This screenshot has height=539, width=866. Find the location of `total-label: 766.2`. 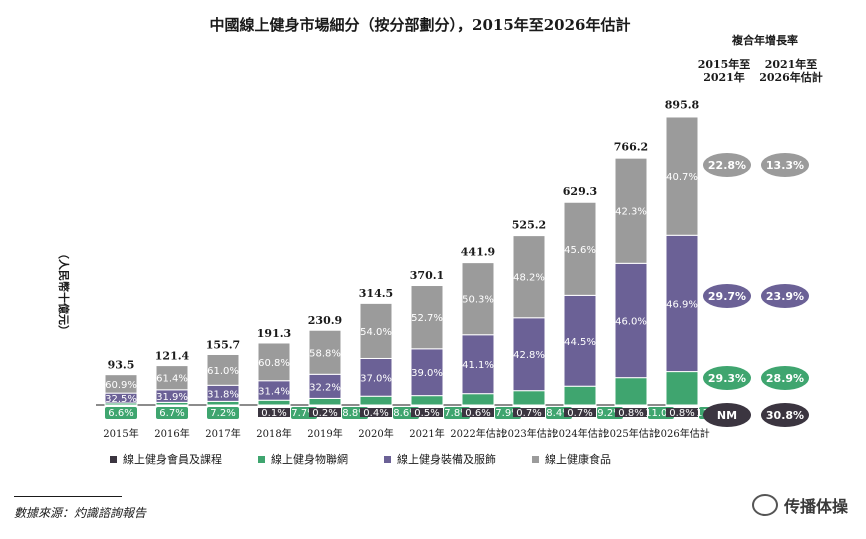

total-label: 766.2 is located at coordinates (631, 146).